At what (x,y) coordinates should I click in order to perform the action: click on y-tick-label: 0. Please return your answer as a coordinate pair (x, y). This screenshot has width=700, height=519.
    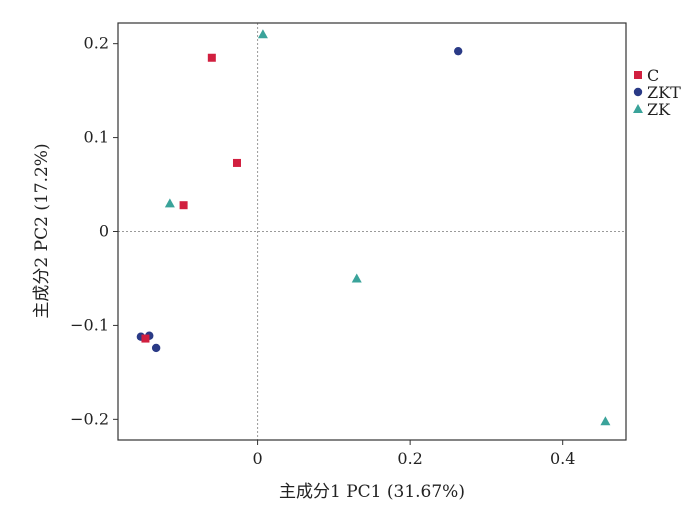
    Looking at the image, I should click on (104, 231).